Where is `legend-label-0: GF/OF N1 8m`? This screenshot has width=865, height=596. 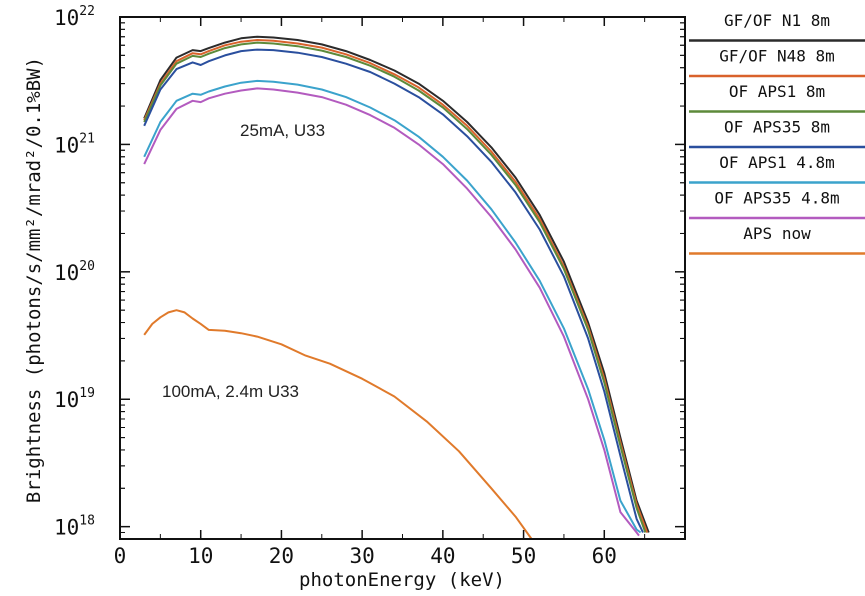
legend-label-0: GF/OF N1 8m is located at coordinates (777, 20).